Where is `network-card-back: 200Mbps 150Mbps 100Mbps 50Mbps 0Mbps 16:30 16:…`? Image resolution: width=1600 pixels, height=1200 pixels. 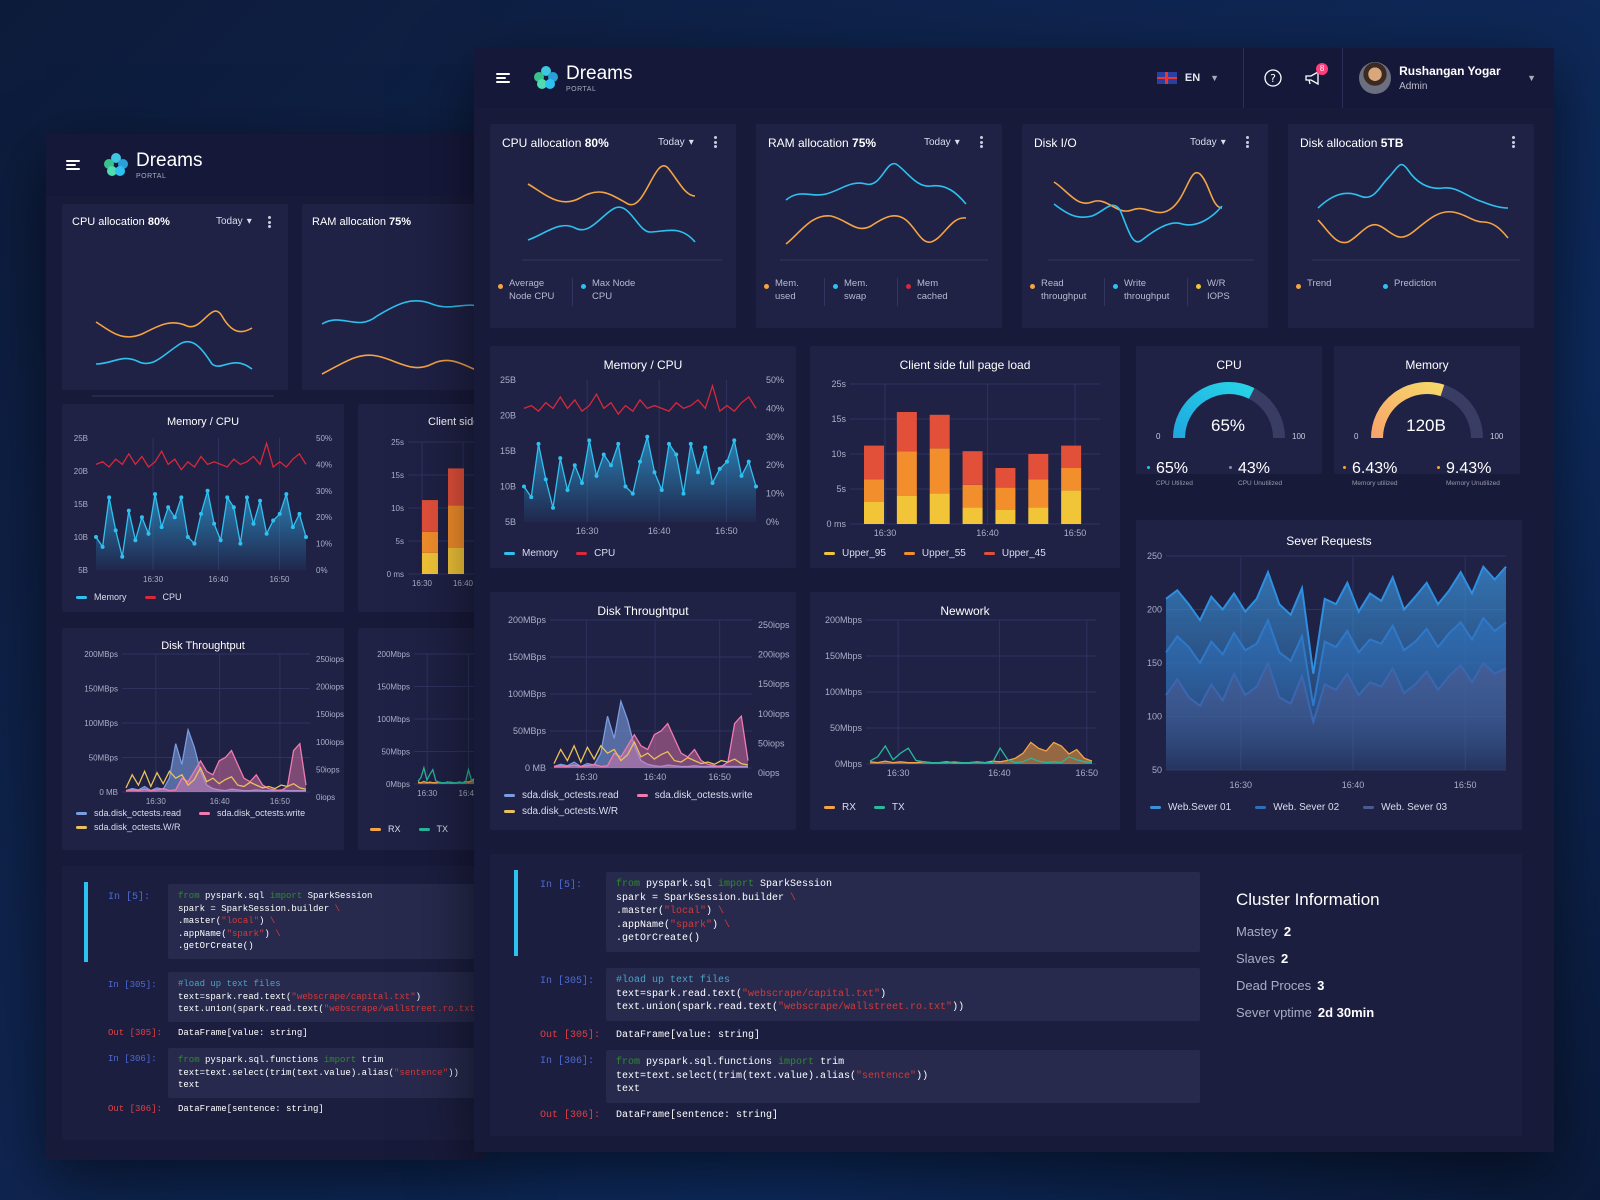
network-card-back: 200Mbps 150Mbps 100Mbps 50Mbps 0Mbps 16:30 16:… is located at coordinates (422, 739).